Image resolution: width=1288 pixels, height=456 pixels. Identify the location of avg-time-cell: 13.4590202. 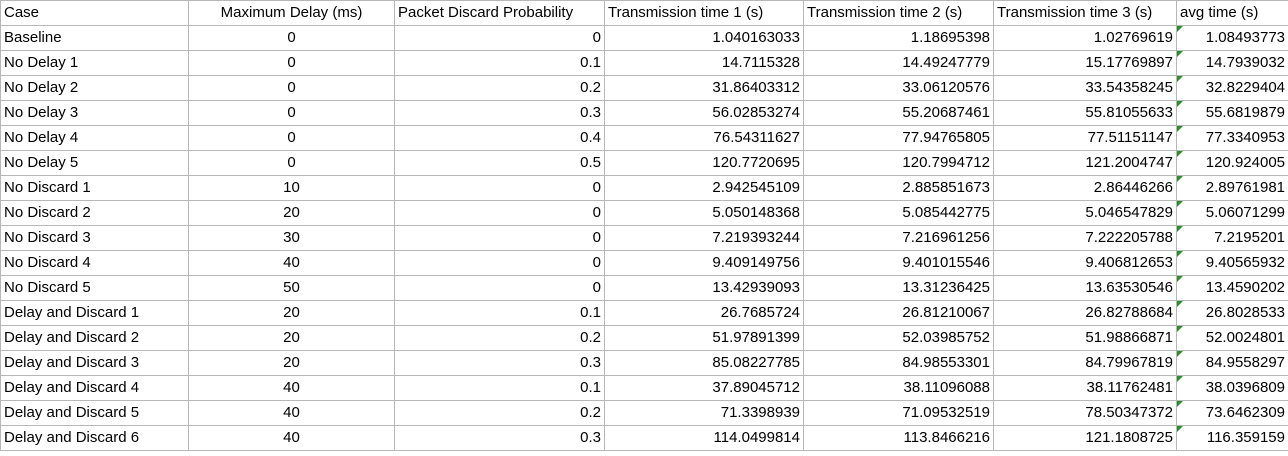
(1232, 288).